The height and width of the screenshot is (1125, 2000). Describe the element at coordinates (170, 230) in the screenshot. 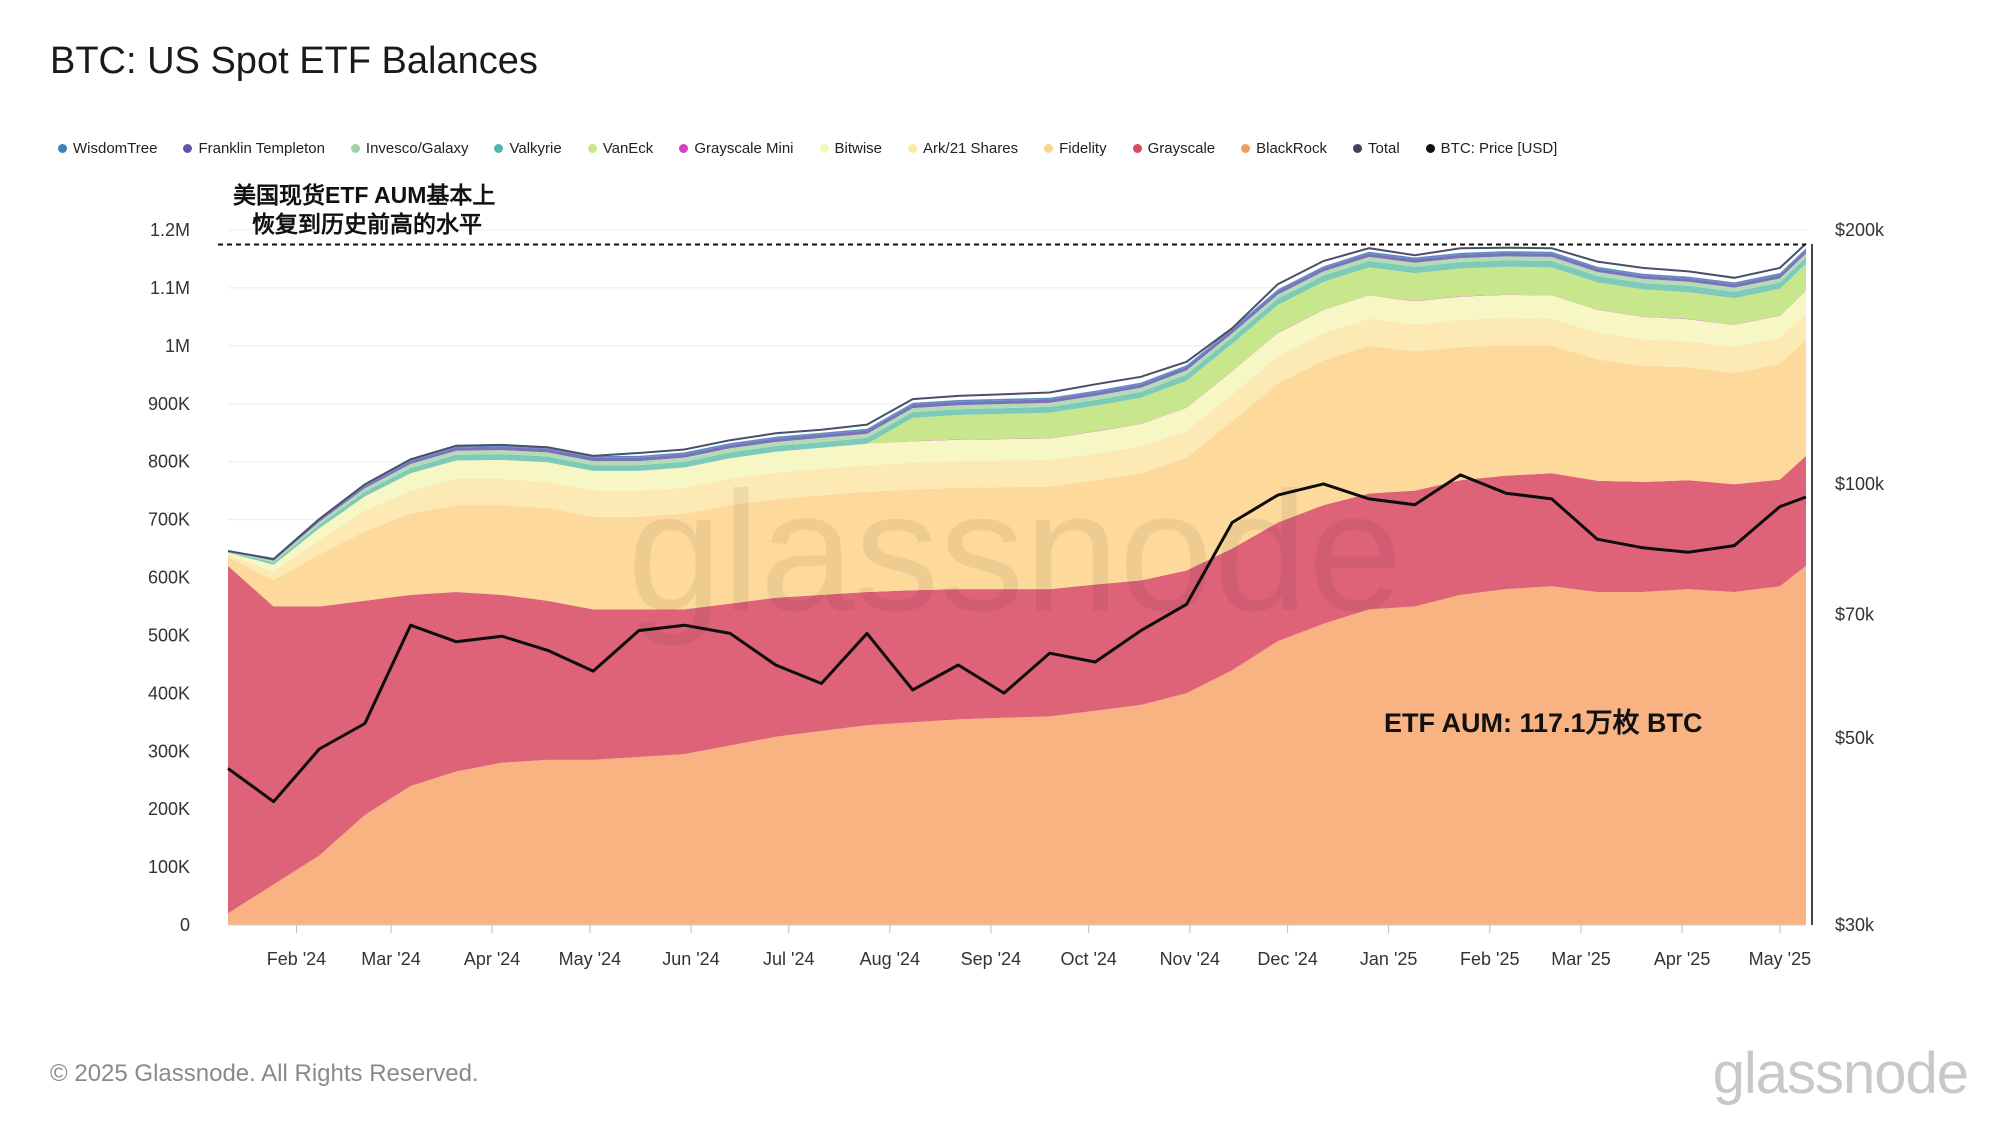

I see `y-left-tick-label: 1.2M` at that location.